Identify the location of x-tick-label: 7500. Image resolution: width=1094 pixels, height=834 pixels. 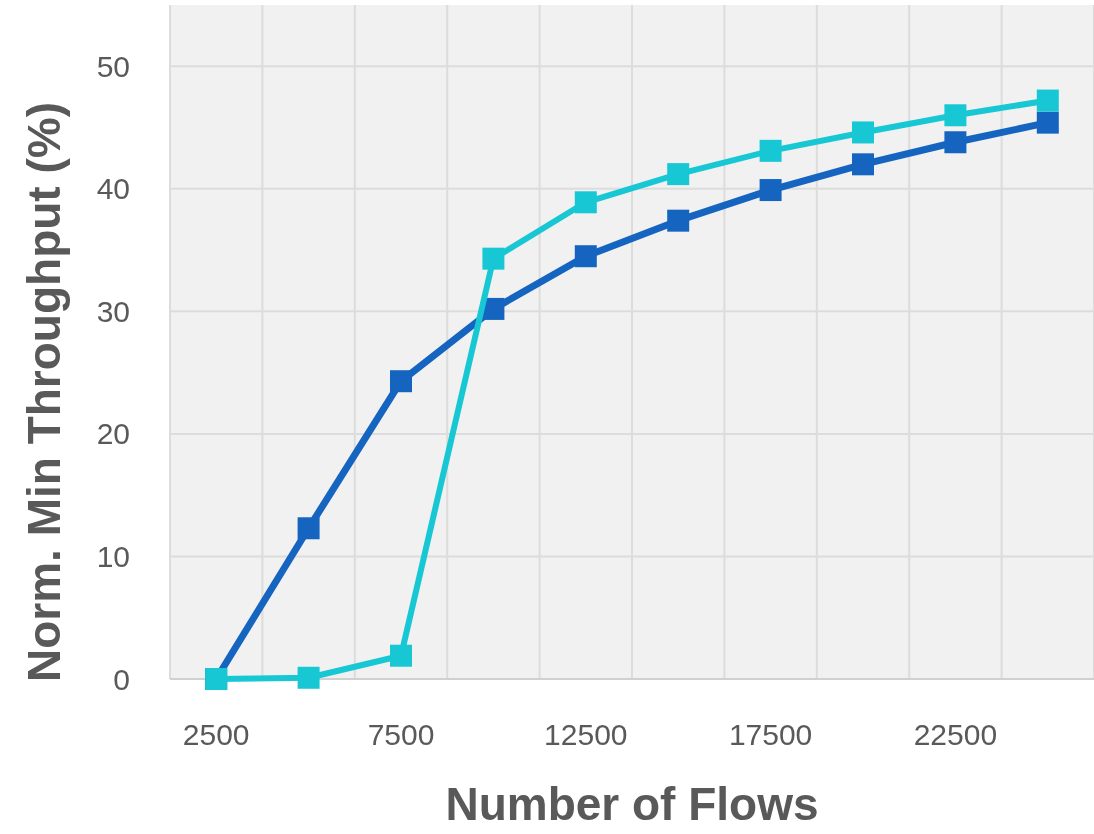
(401, 734).